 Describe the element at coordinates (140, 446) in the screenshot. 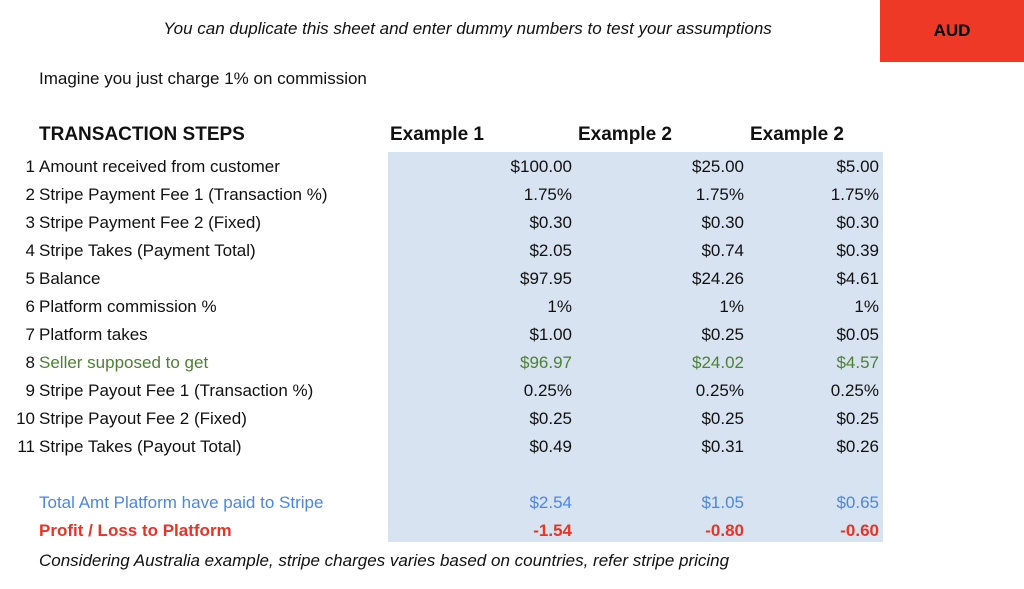

I see `row-label: Stripe Takes (Payout Total)` at that location.